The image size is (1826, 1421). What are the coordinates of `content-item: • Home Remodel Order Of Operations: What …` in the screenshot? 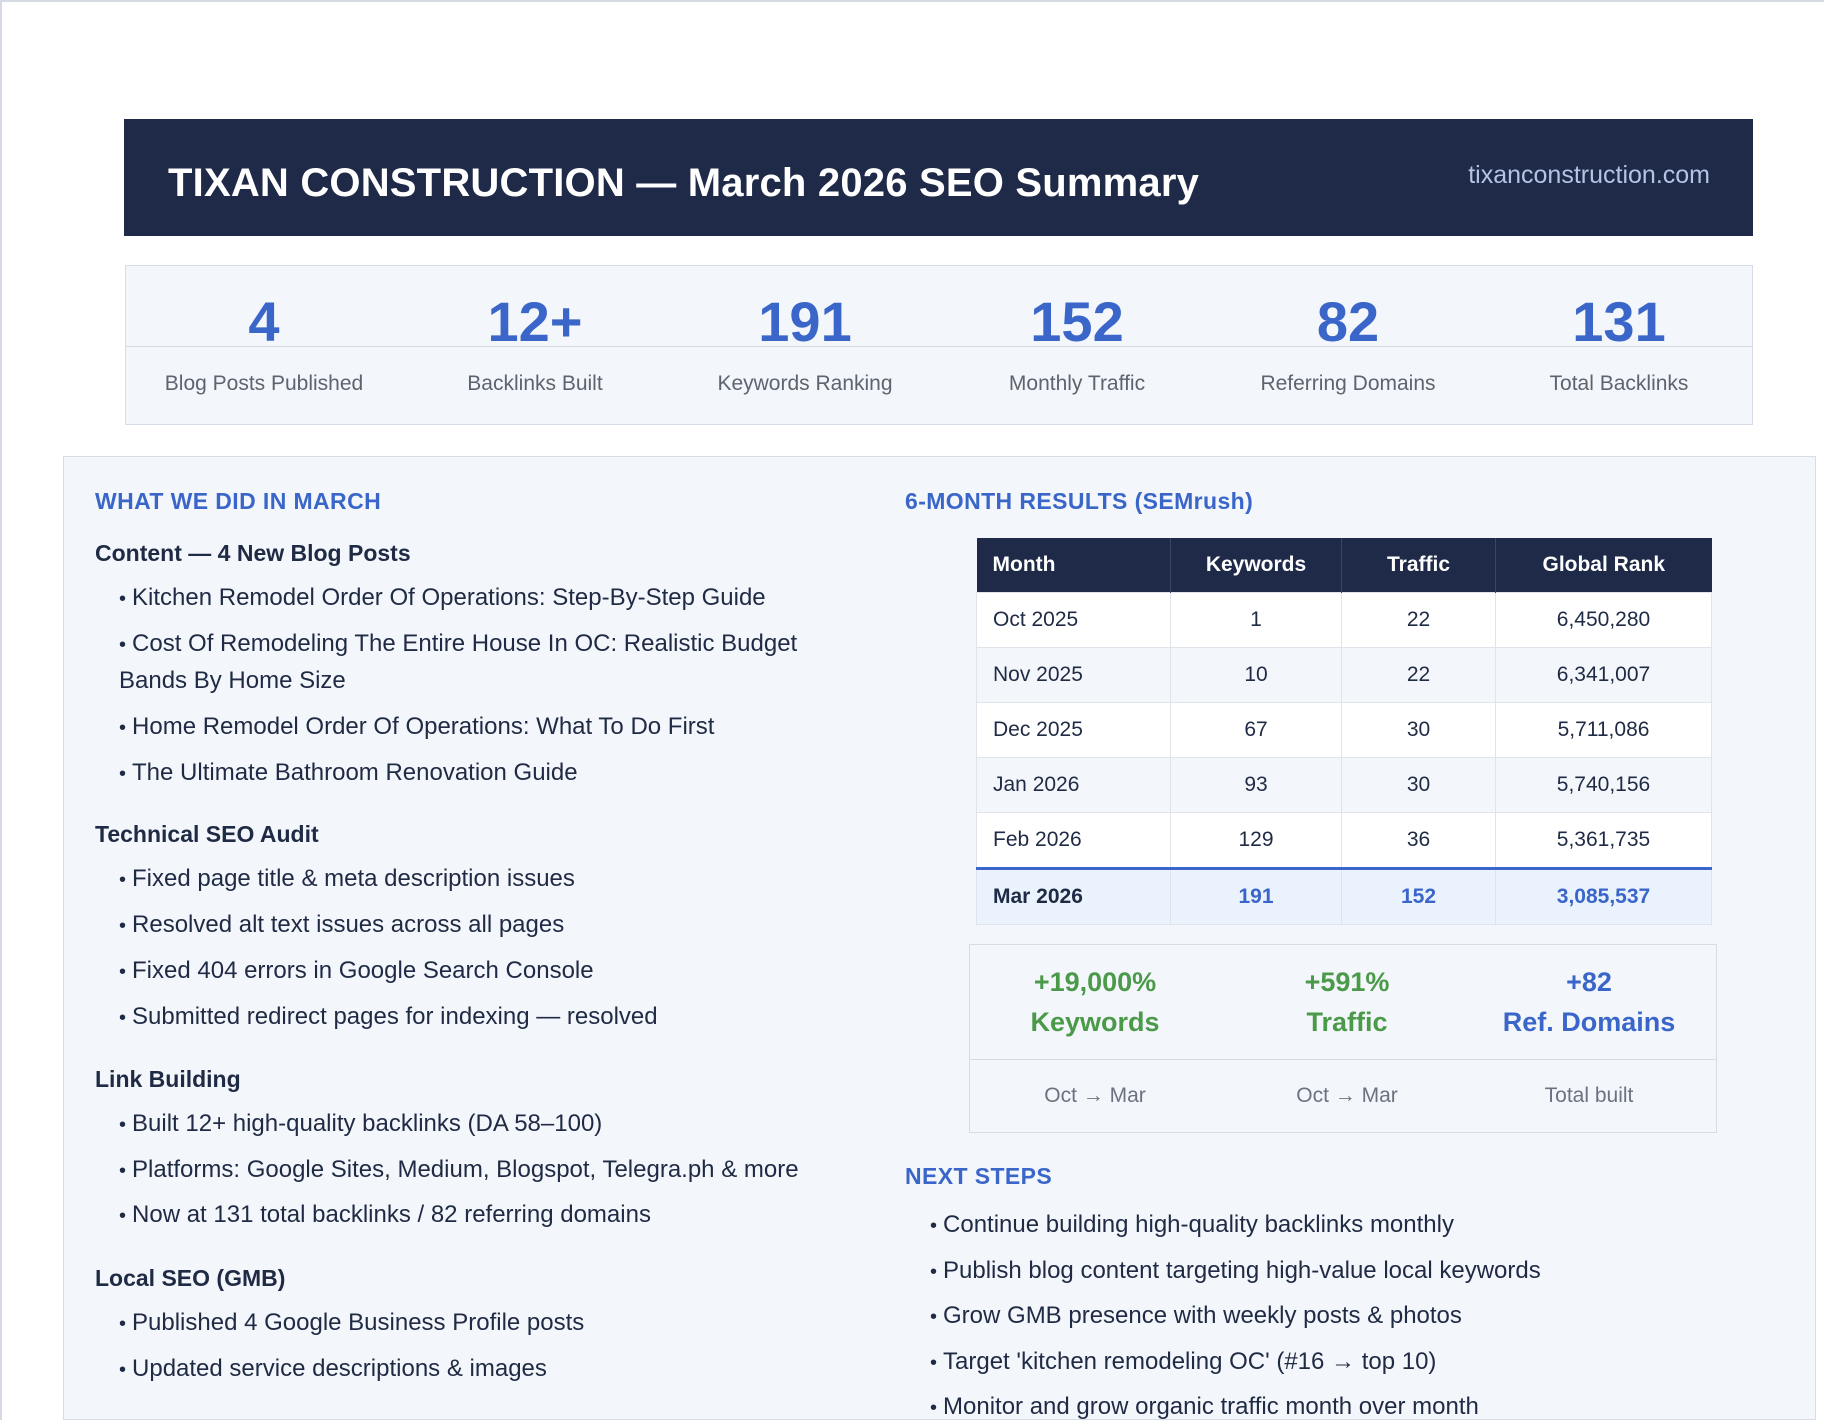 It's located at (479, 727).